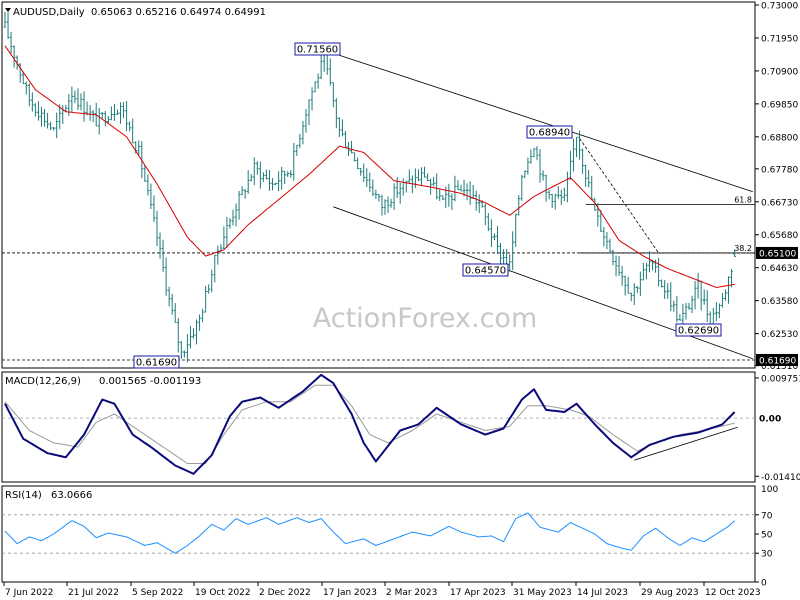  What do you see at coordinates (779, 170) in the screenshot?
I see `price-axis-label: 0.67780` at bounding box center [779, 170].